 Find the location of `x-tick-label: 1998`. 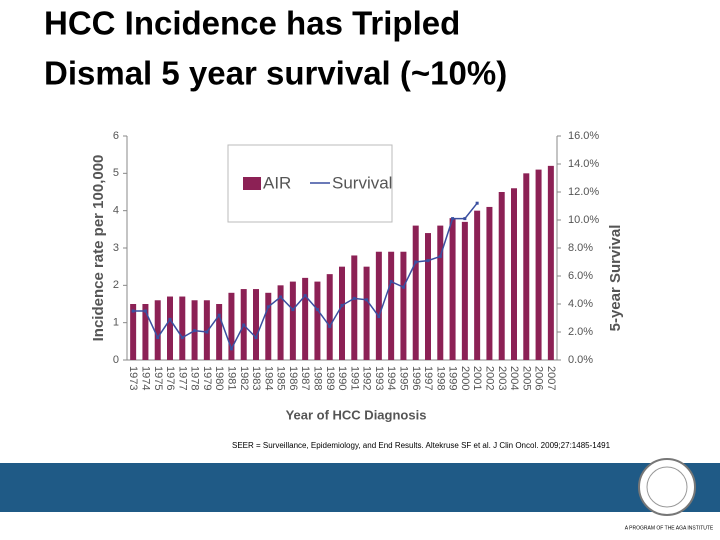

x-tick-label: 1998 is located at coordinates (440, 378).